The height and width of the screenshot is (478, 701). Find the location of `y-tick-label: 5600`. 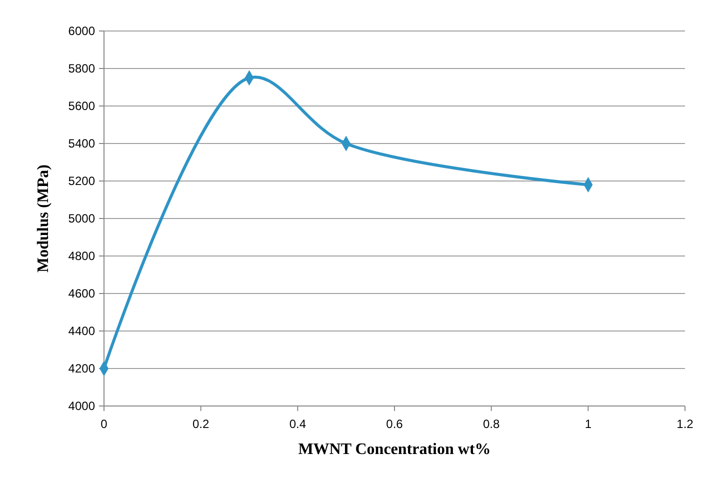

y-tick-label: 5600 is located at coordinates (82, 106).